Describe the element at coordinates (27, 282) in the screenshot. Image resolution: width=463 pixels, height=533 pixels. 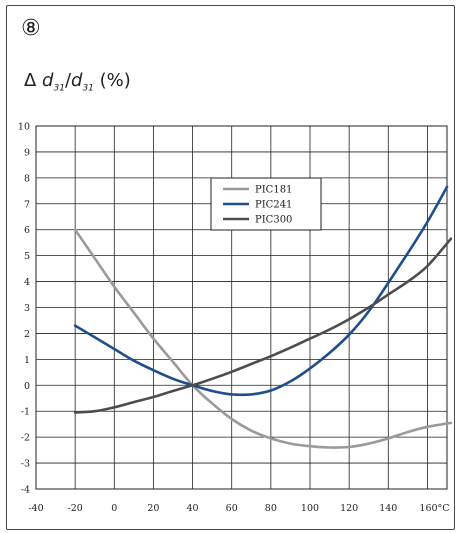
I see `y-tick-label: 4` at that location.